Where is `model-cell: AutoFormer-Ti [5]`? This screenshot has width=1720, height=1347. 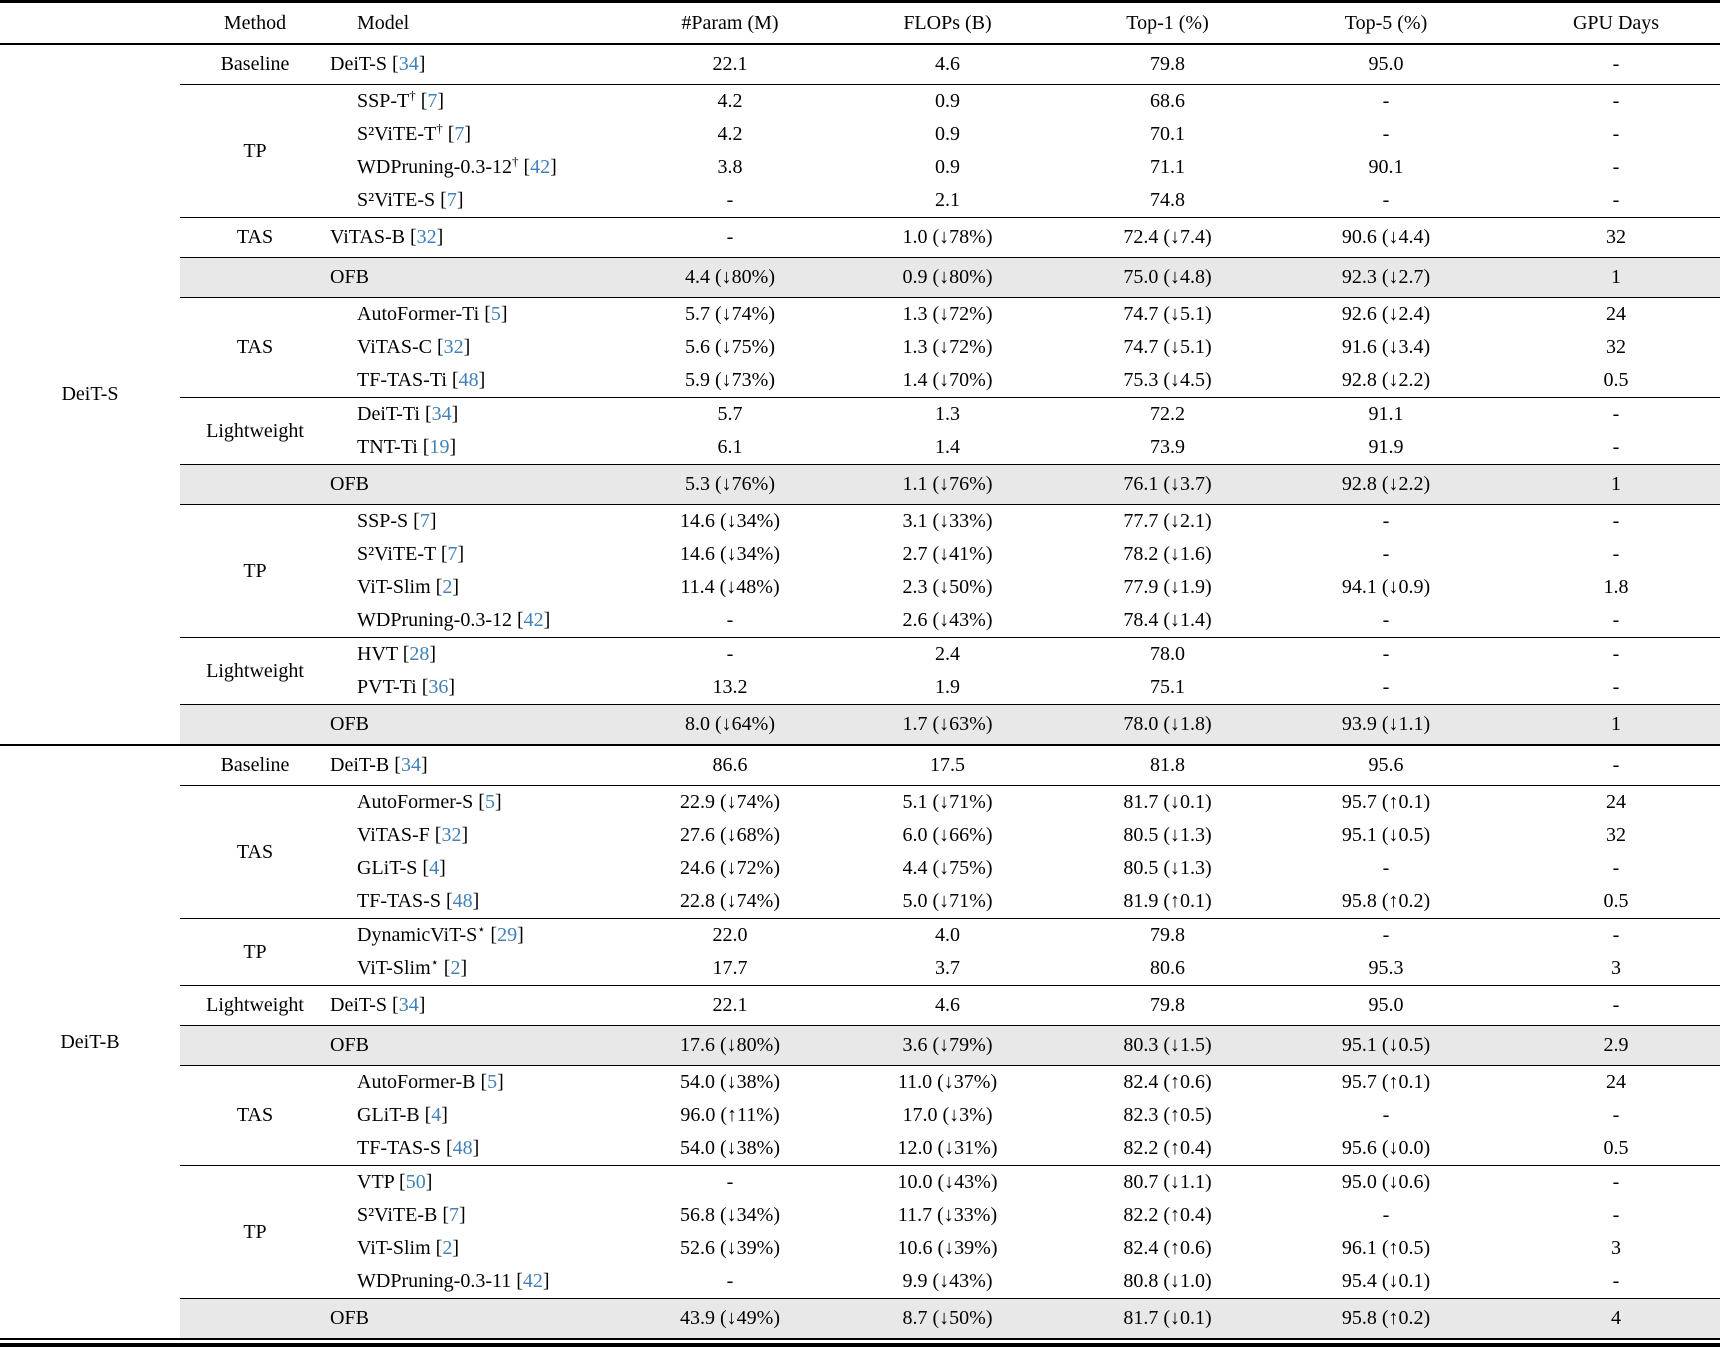 model-cell: AutoFormer-Ti [5] is located at coordinates (485, 314).